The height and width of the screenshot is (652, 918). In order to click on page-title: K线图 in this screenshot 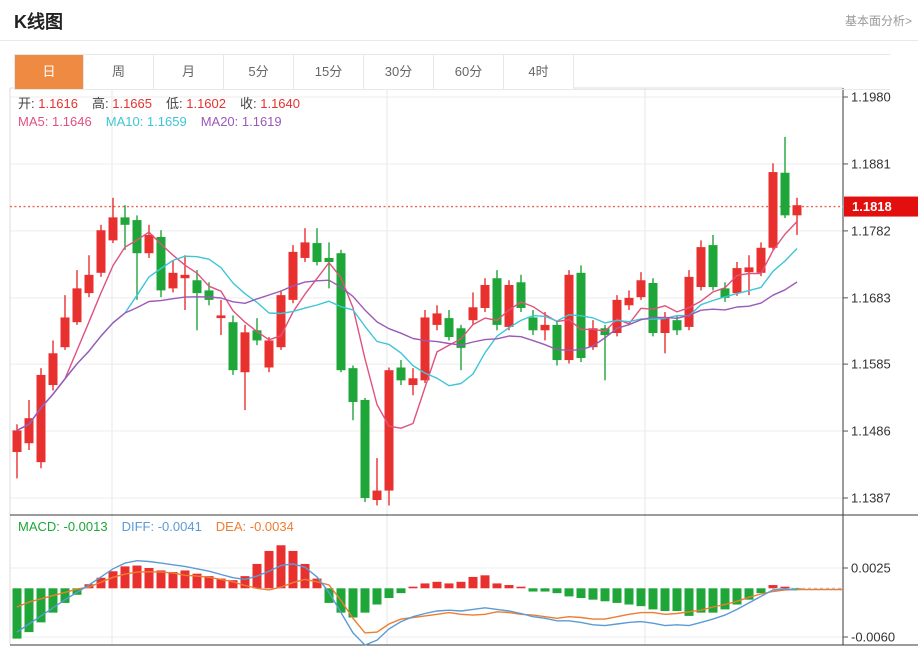, I will do `click(38, 22)`.